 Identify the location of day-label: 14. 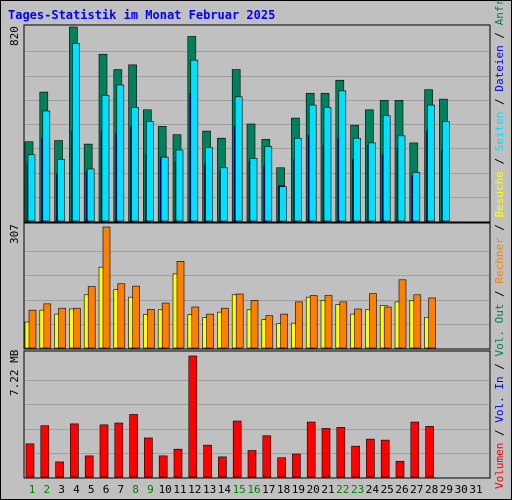
(225, 489).